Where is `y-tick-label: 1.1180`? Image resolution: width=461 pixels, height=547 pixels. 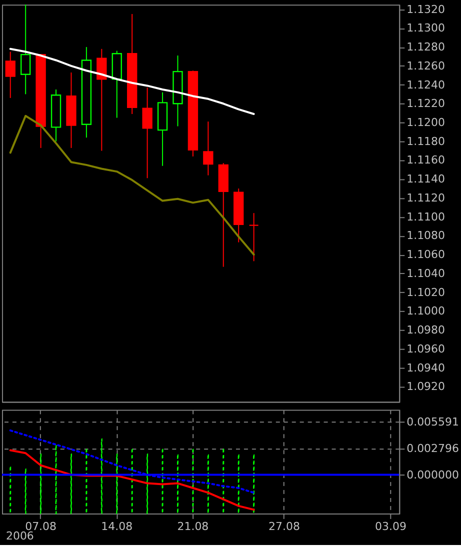
y-tick-label: 1.1180 is located at coordinates (426, 141).